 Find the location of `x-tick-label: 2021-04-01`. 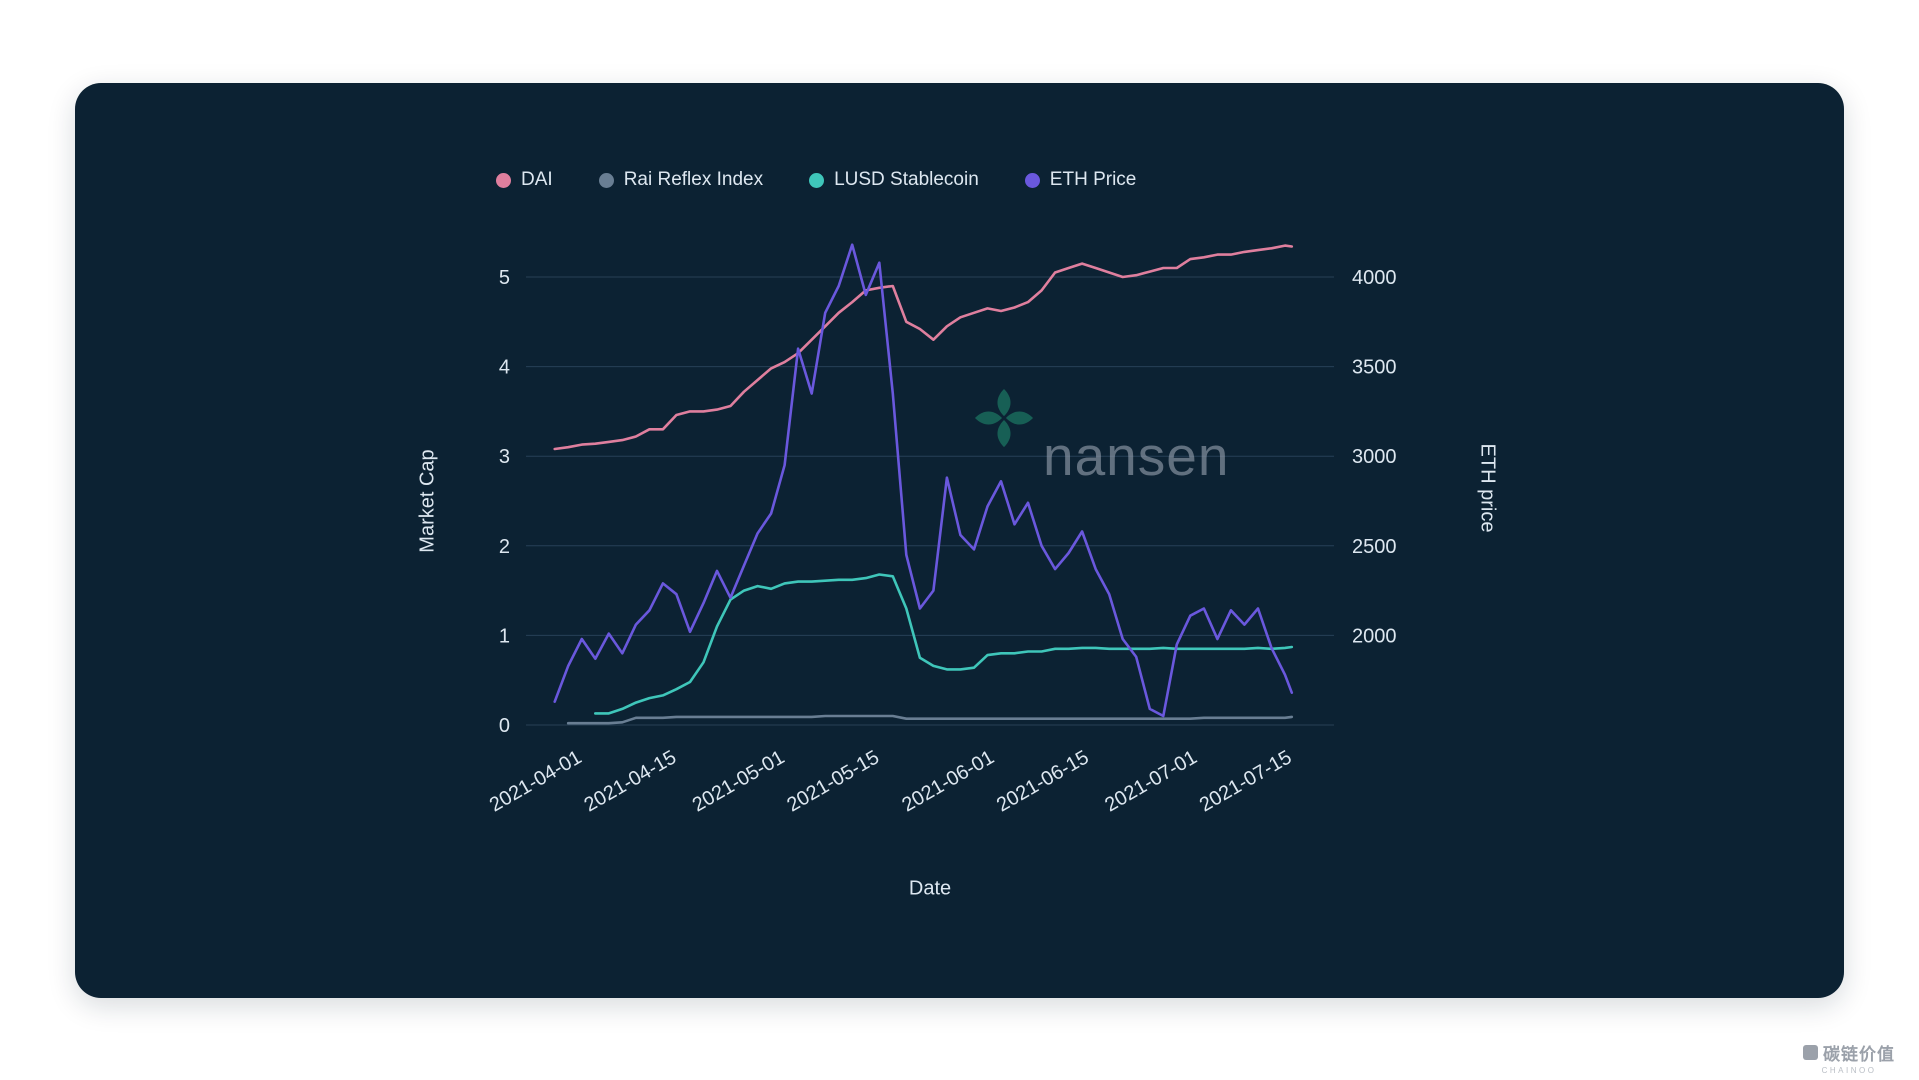

x-tick-label: 2021-04-01 is located at coordinates (536, 781).